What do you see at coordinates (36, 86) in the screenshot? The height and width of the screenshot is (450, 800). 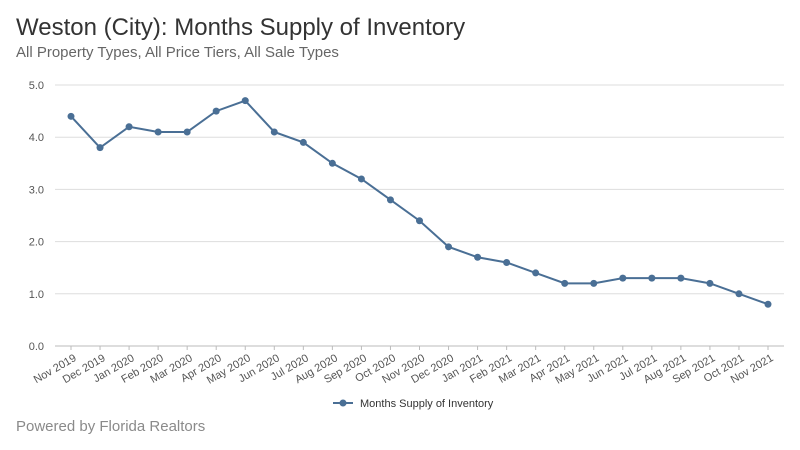 I see `y-tick-label: 5.0` at bounding box center [36, 86].